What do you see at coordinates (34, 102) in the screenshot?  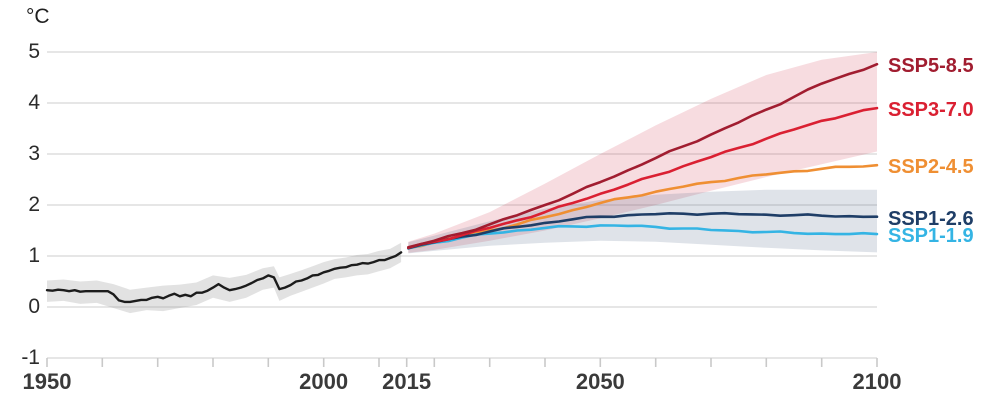 I see `y-tick-label: 4` at bounding box center [34, 102].